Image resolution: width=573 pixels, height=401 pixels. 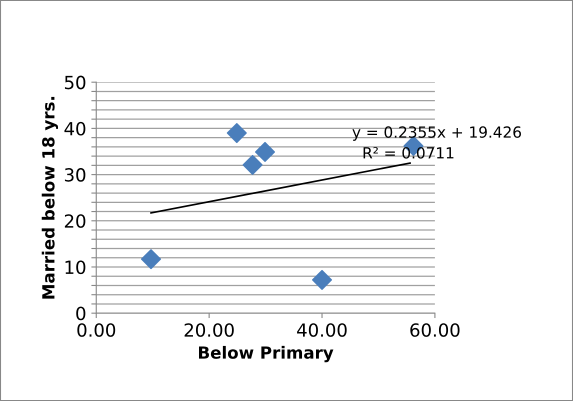 I want to click on x-tick-label: 0.00, so click(x=96, y=330).